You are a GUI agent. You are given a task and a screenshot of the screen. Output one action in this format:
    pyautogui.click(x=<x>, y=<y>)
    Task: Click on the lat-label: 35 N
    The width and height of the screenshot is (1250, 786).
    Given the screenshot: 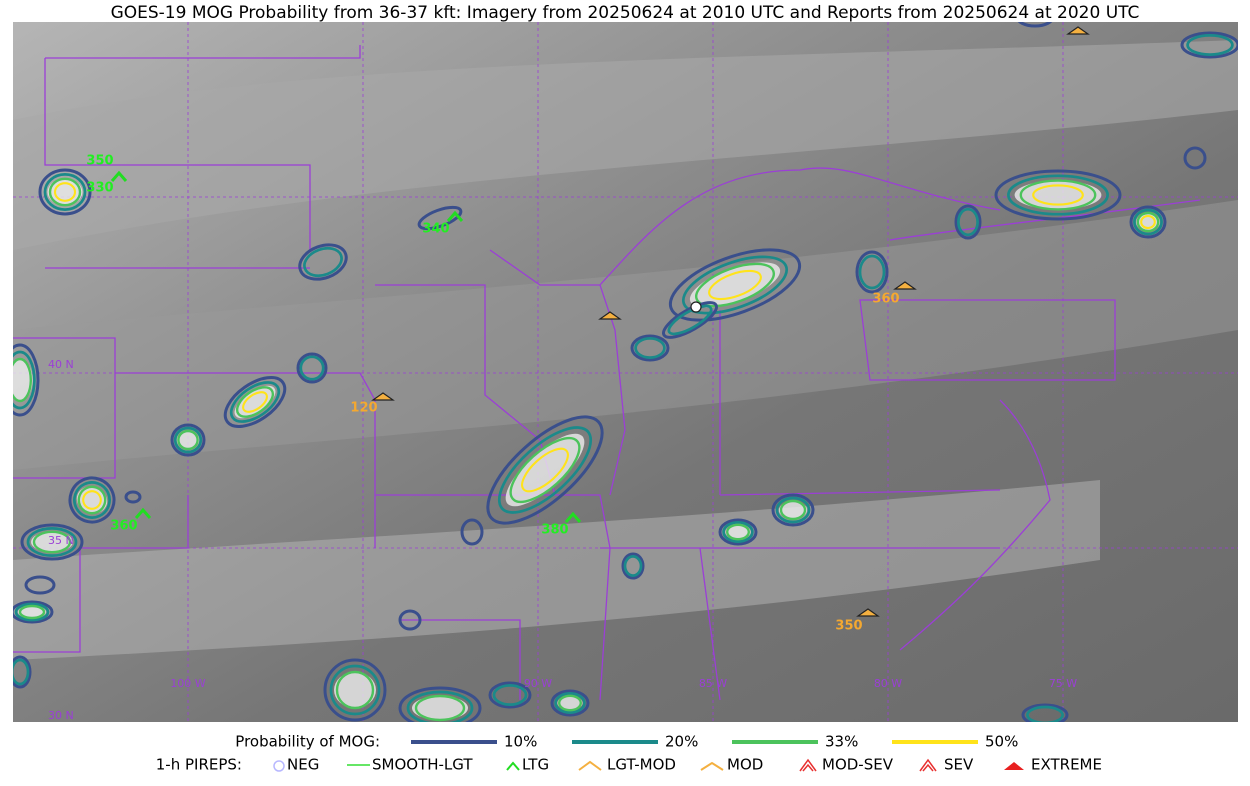 What is the action you would take?
    pyautogui.click(x=61, y=540)
    